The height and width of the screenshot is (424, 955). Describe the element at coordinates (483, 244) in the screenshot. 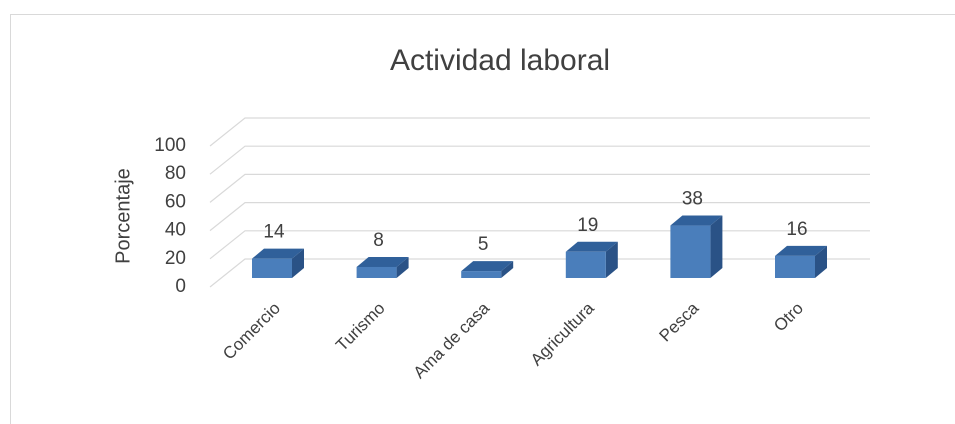

I see `data-label: 5` at that location.